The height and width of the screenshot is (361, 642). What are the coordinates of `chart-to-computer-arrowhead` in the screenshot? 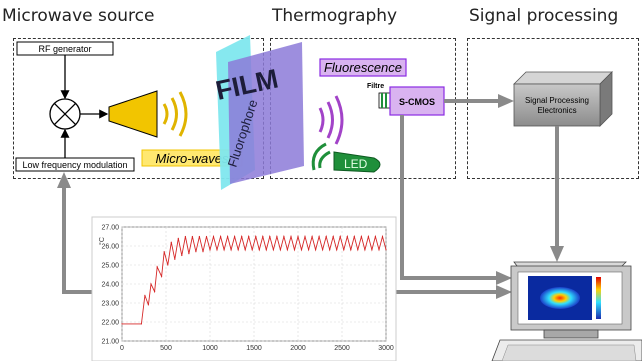 It's located at (504, 292).